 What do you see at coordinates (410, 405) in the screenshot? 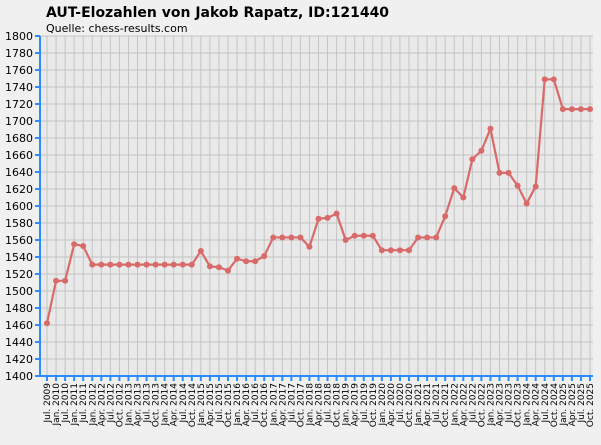
I see `x-tick-label: Oct. 2020` at bounding box center [410, 405].